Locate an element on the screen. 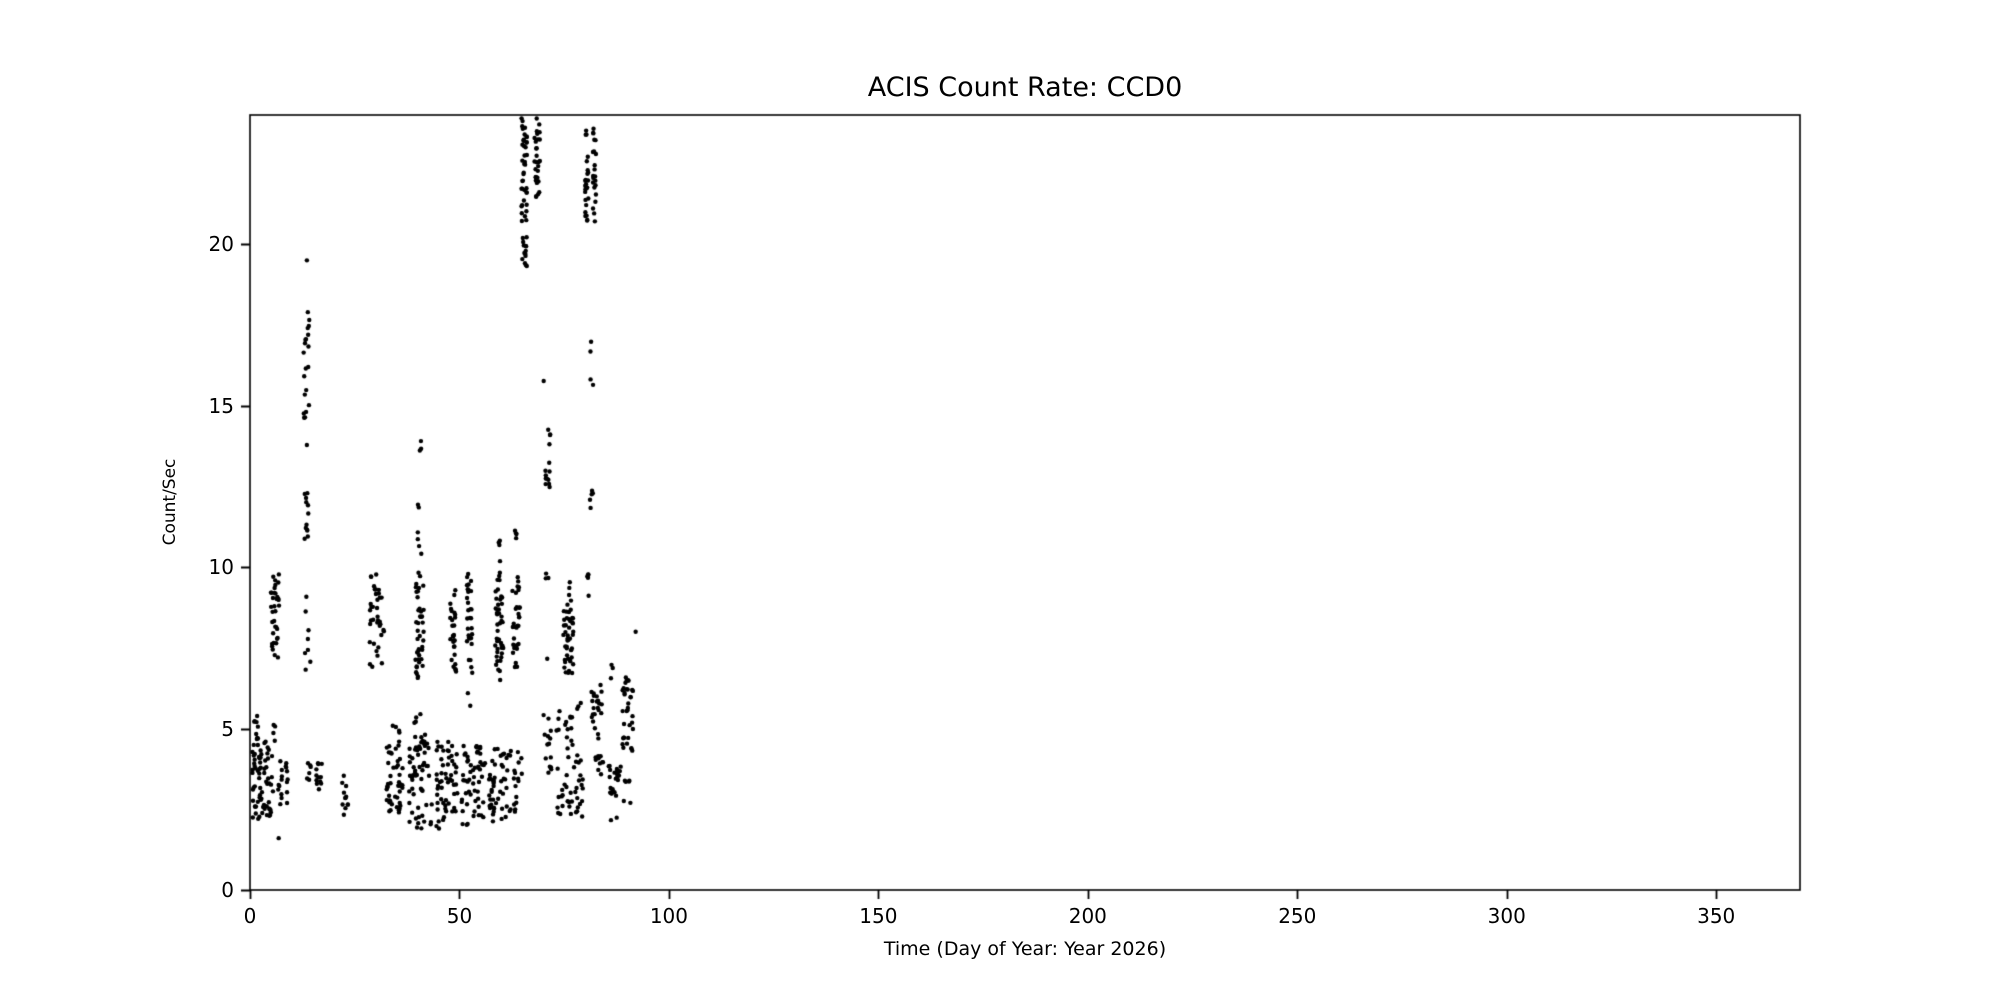 Image resolution: width=2000 pixels, height=1000 pixels. x-tick-label: 150 is located at coordinates (878, 916).